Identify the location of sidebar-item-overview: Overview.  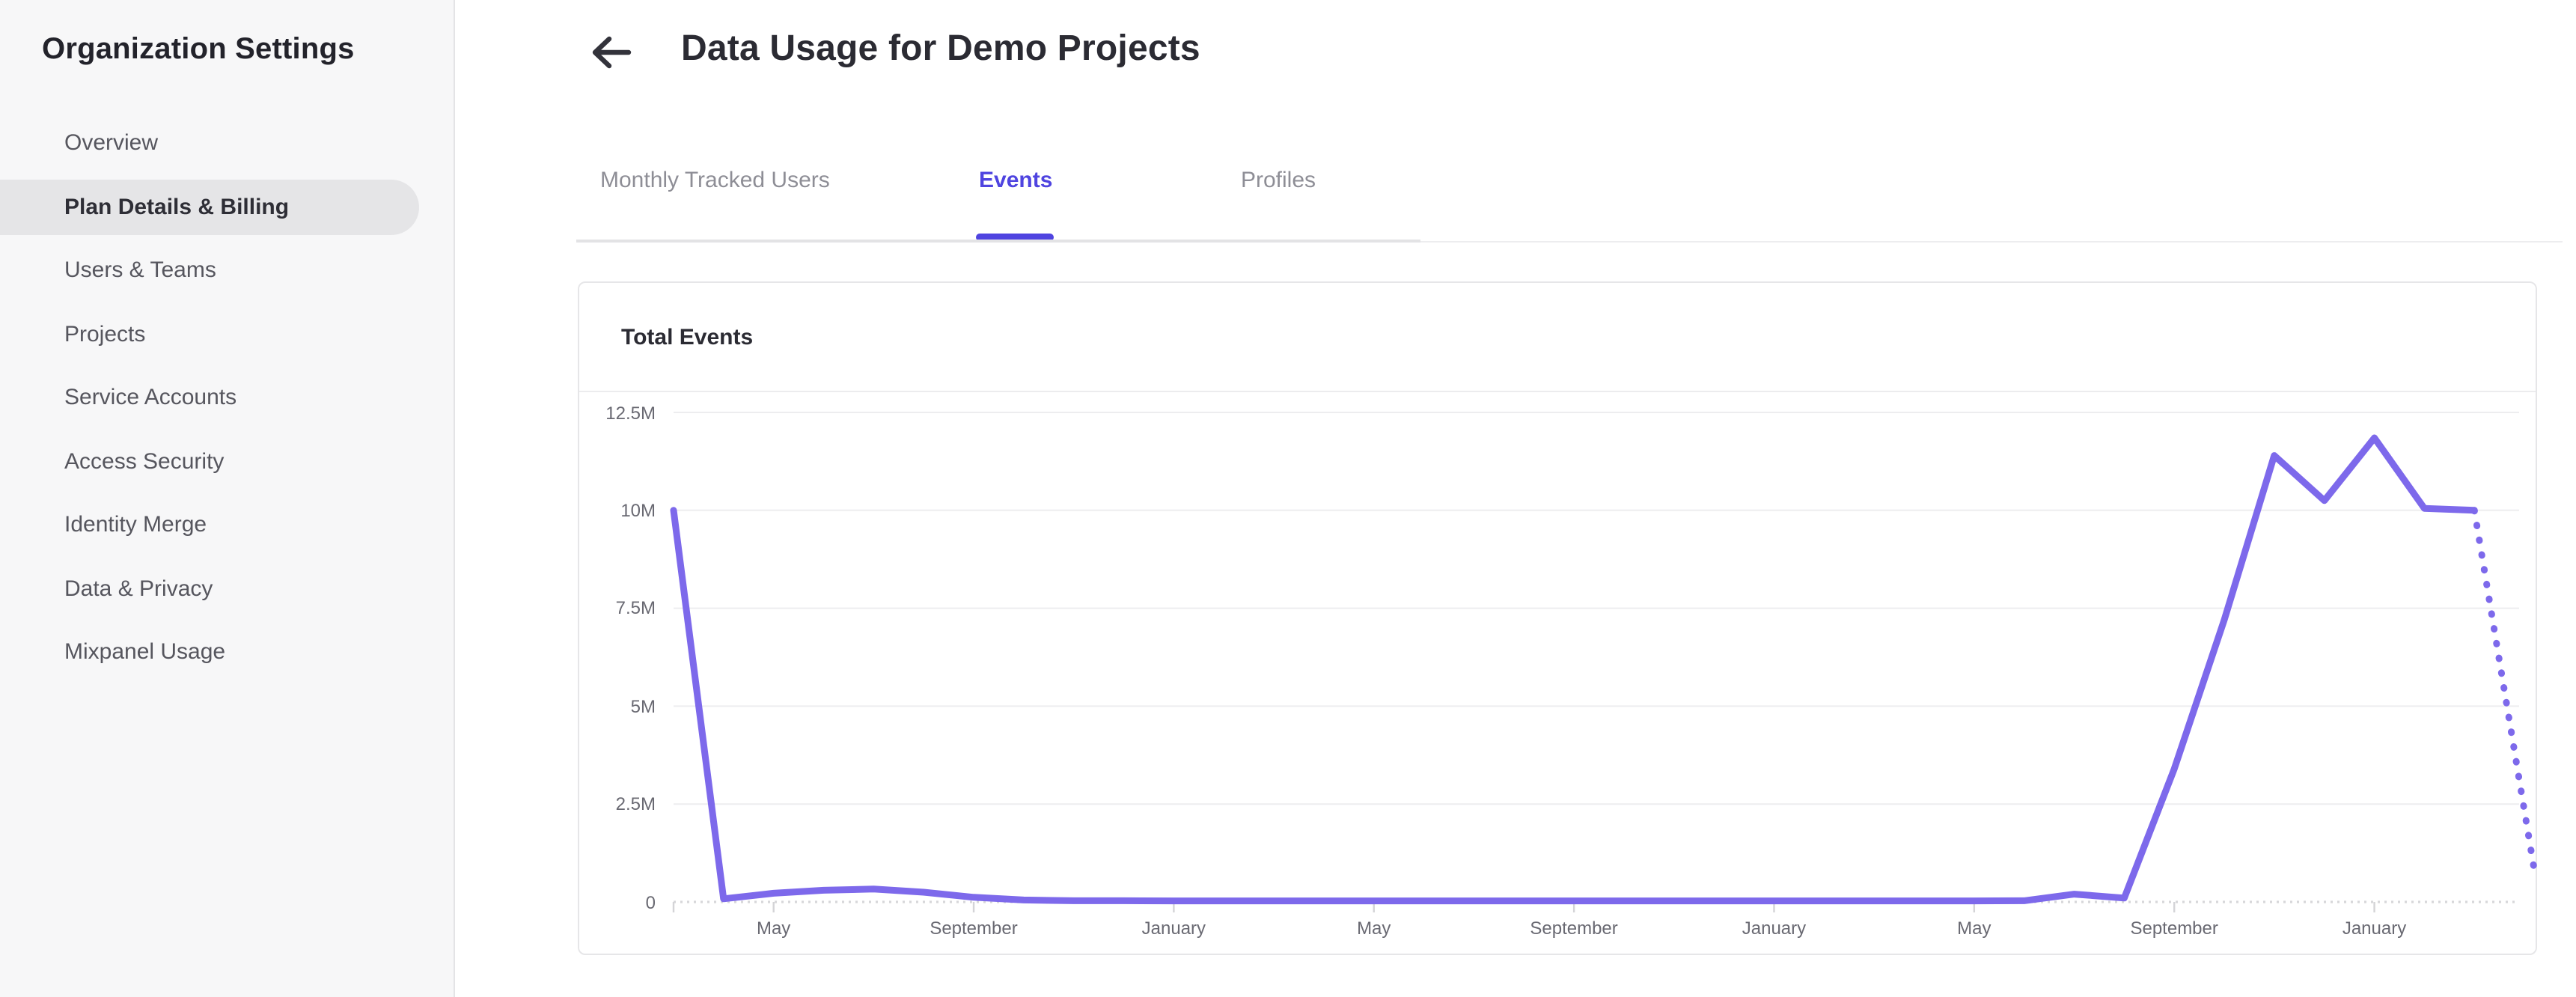
(112, 143).